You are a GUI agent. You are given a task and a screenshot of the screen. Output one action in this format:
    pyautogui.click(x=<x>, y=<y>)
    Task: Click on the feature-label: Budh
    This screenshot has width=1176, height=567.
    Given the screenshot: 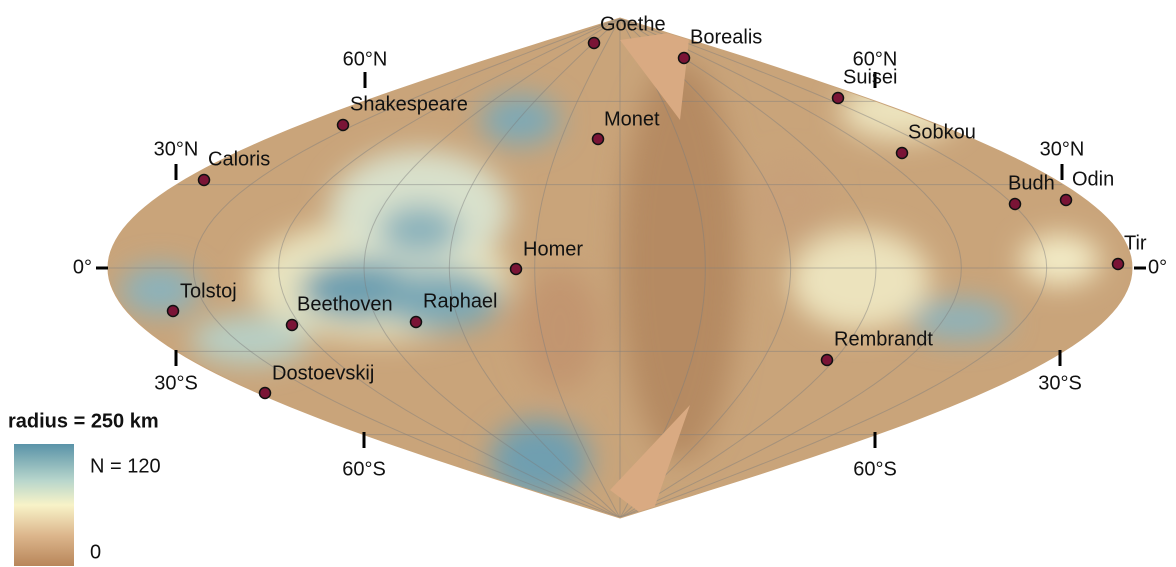 What is the action you would take?
    pyautogui.click(x=1031, y=183)
    